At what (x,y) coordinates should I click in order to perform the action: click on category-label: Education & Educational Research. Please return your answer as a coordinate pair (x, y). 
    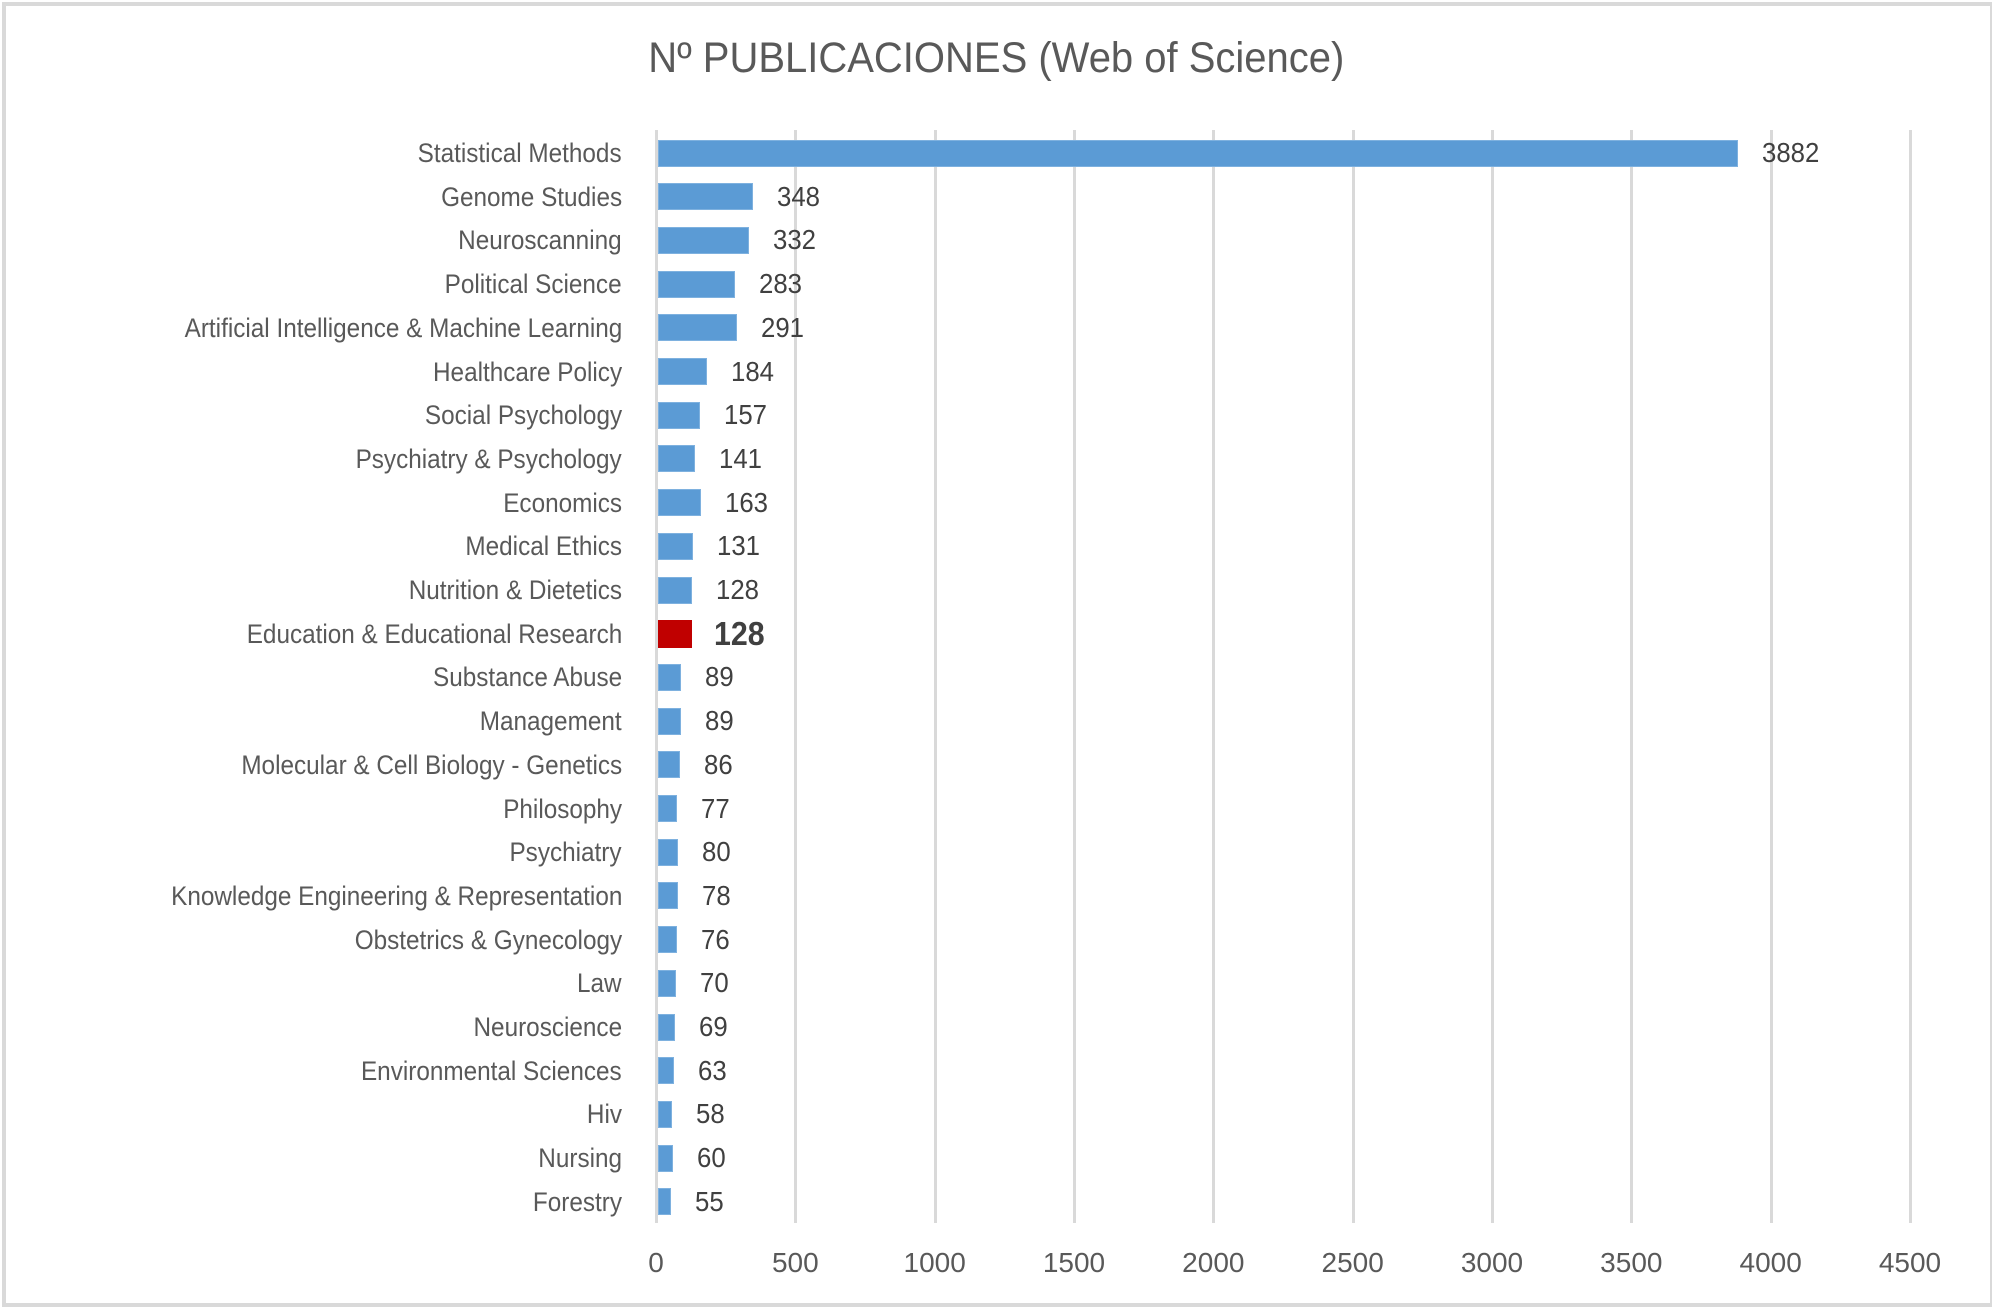
    Looking at the image, I should click on (434, 633).